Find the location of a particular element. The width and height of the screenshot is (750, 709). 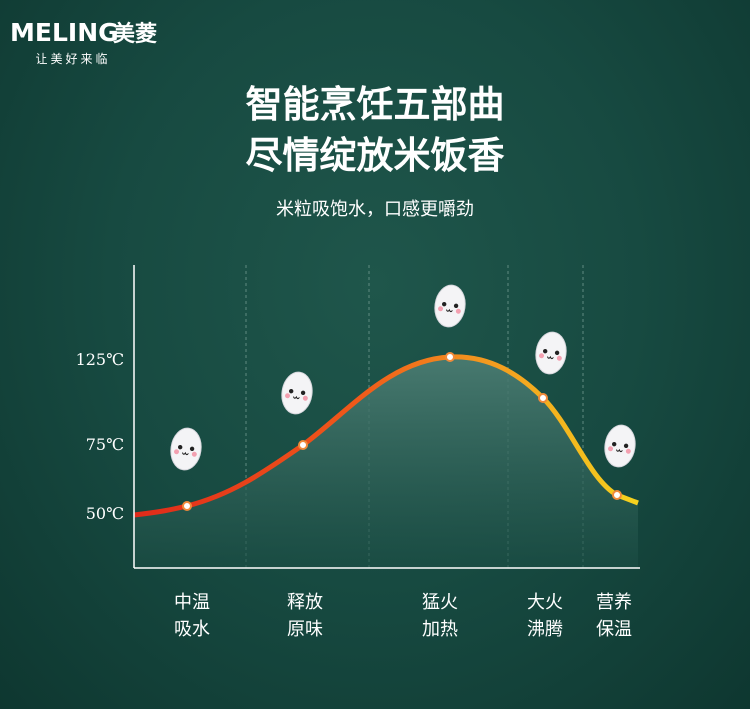

stage-label: 释放 is located at coordinates (305, 602).